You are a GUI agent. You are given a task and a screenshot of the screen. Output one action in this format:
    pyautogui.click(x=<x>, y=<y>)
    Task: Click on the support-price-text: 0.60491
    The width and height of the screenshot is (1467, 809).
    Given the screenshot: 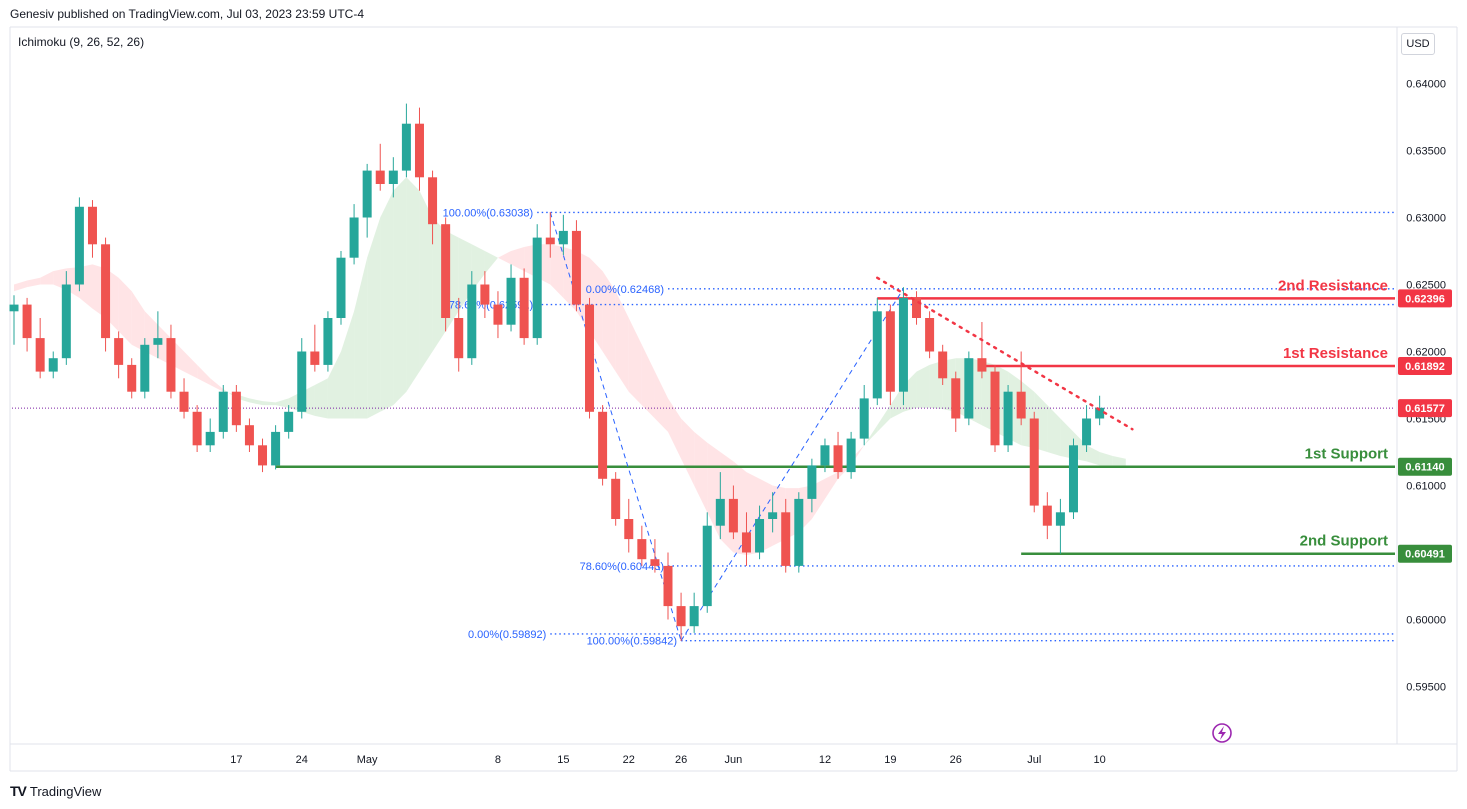 What is the action you would take?
    pyautogui.click(x=1425, y=555)
    